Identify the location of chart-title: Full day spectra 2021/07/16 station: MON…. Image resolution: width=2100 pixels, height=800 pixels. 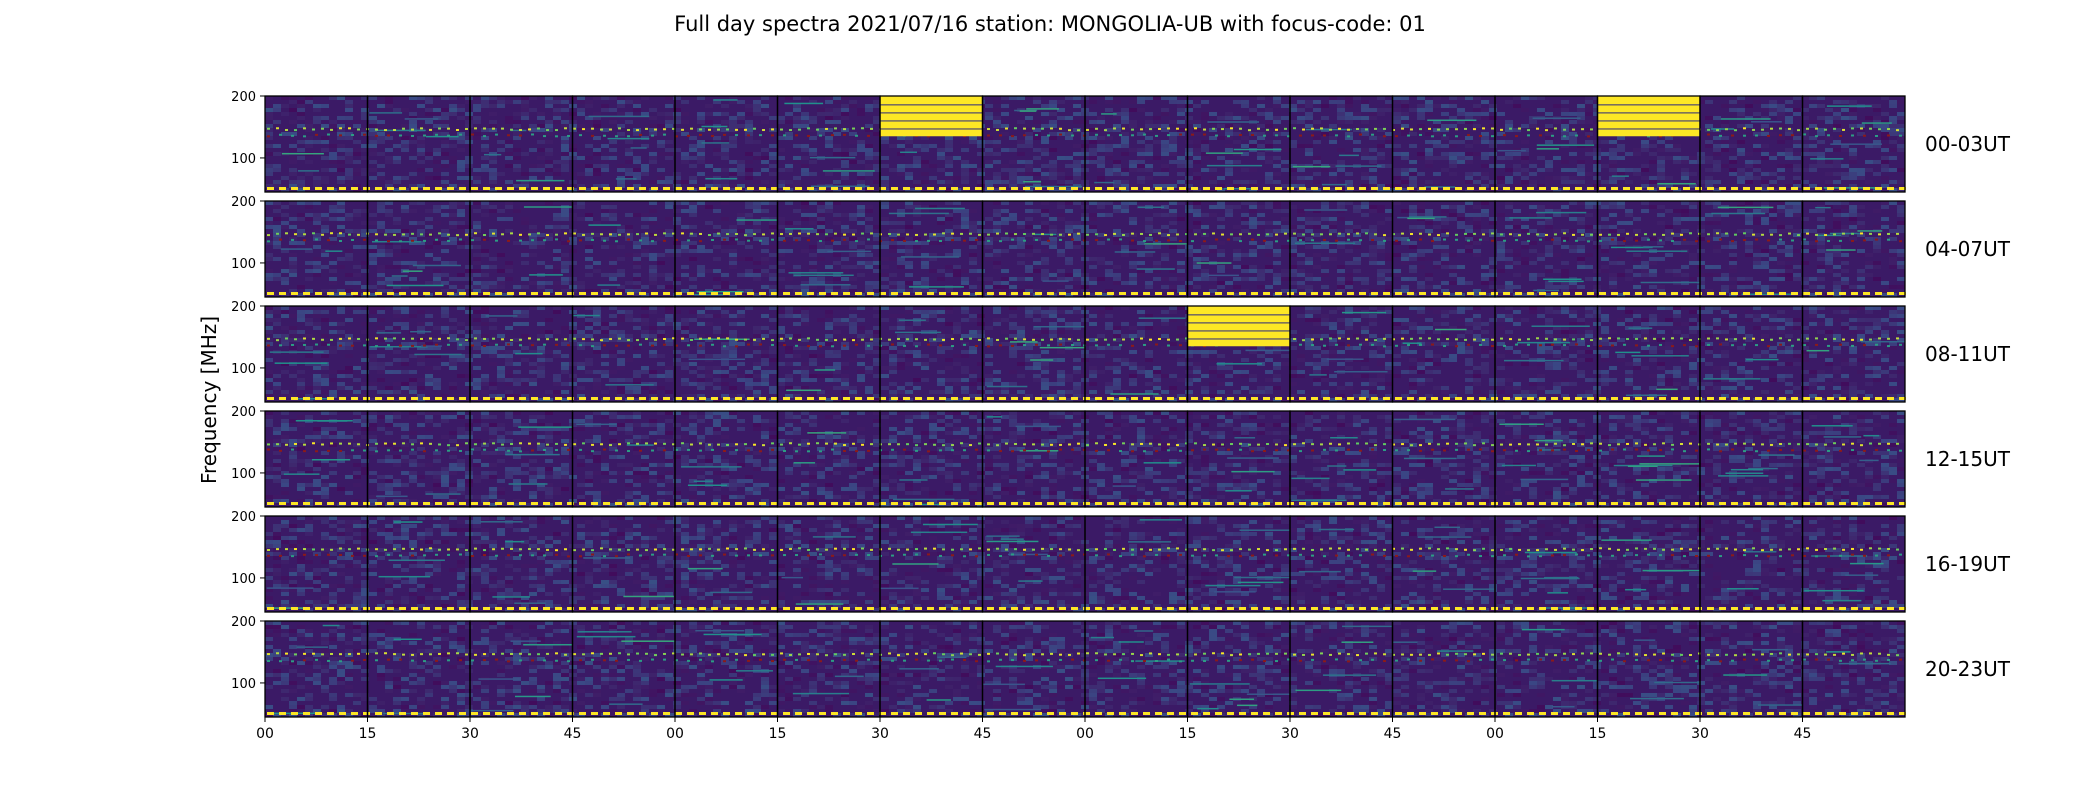
(1050, 24).